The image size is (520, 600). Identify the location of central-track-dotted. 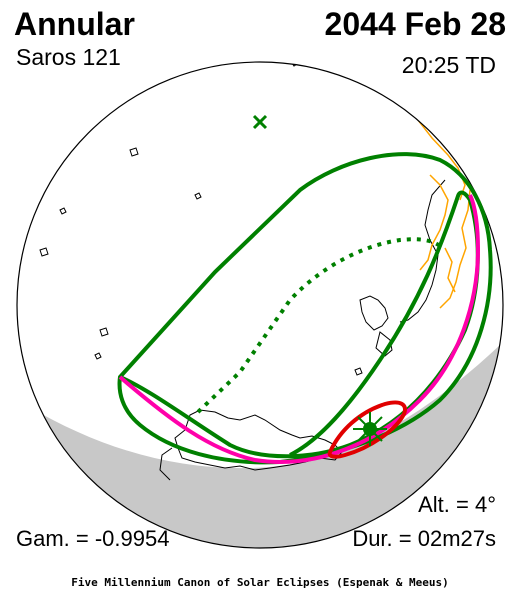
(319, 325).